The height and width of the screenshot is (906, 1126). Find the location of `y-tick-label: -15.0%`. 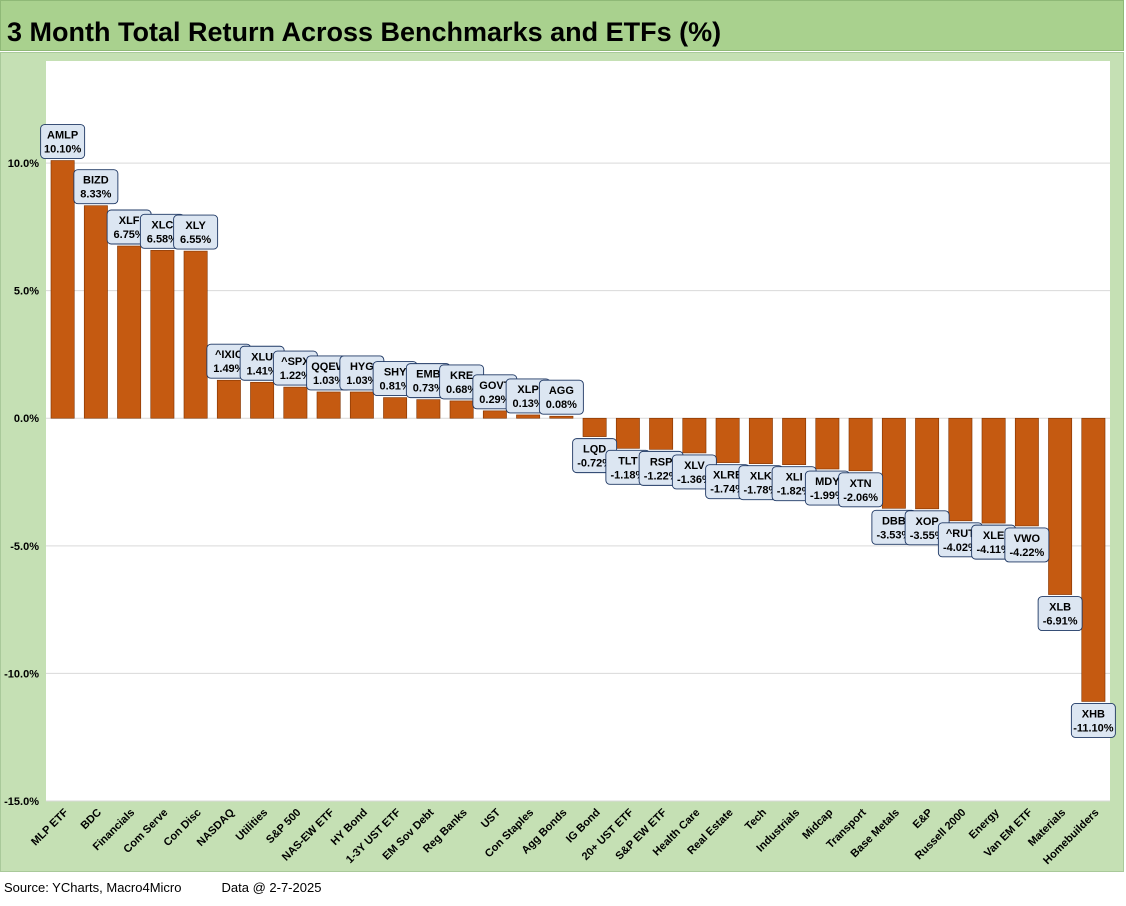

y-tick-label: -15.0% is located at coordinates (21, 802).